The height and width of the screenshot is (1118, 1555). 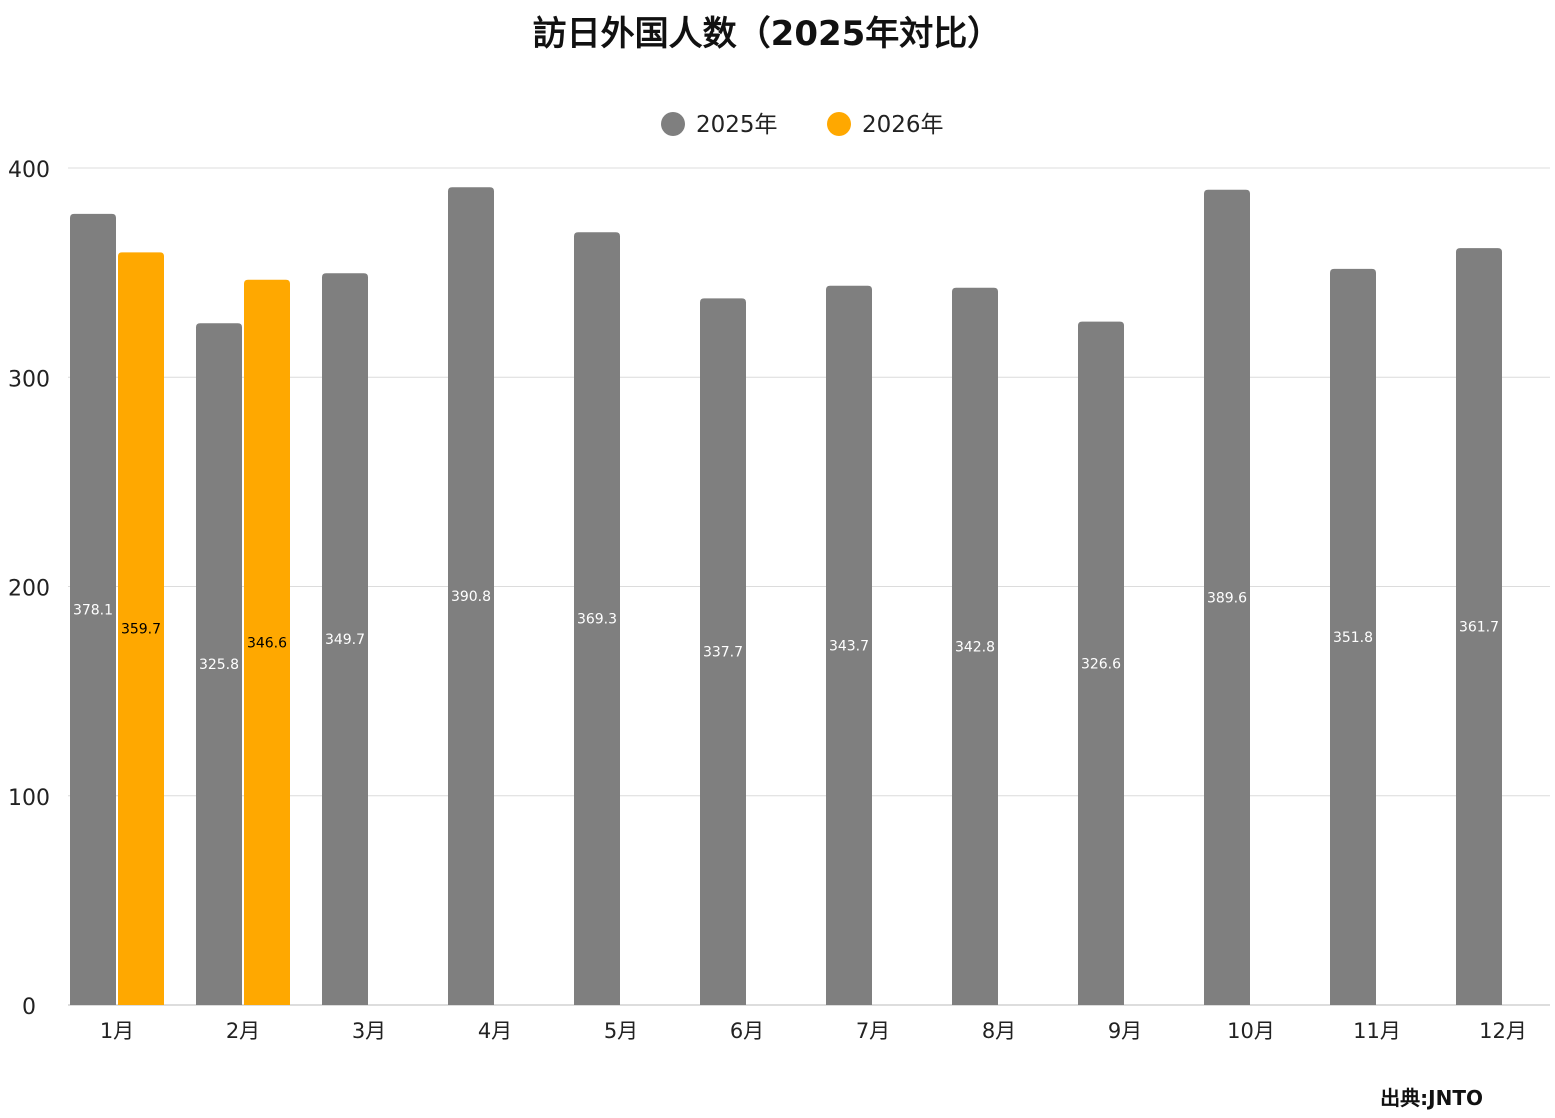 I want to click on bar-2025年-12月, so click(x=1479, y=626).